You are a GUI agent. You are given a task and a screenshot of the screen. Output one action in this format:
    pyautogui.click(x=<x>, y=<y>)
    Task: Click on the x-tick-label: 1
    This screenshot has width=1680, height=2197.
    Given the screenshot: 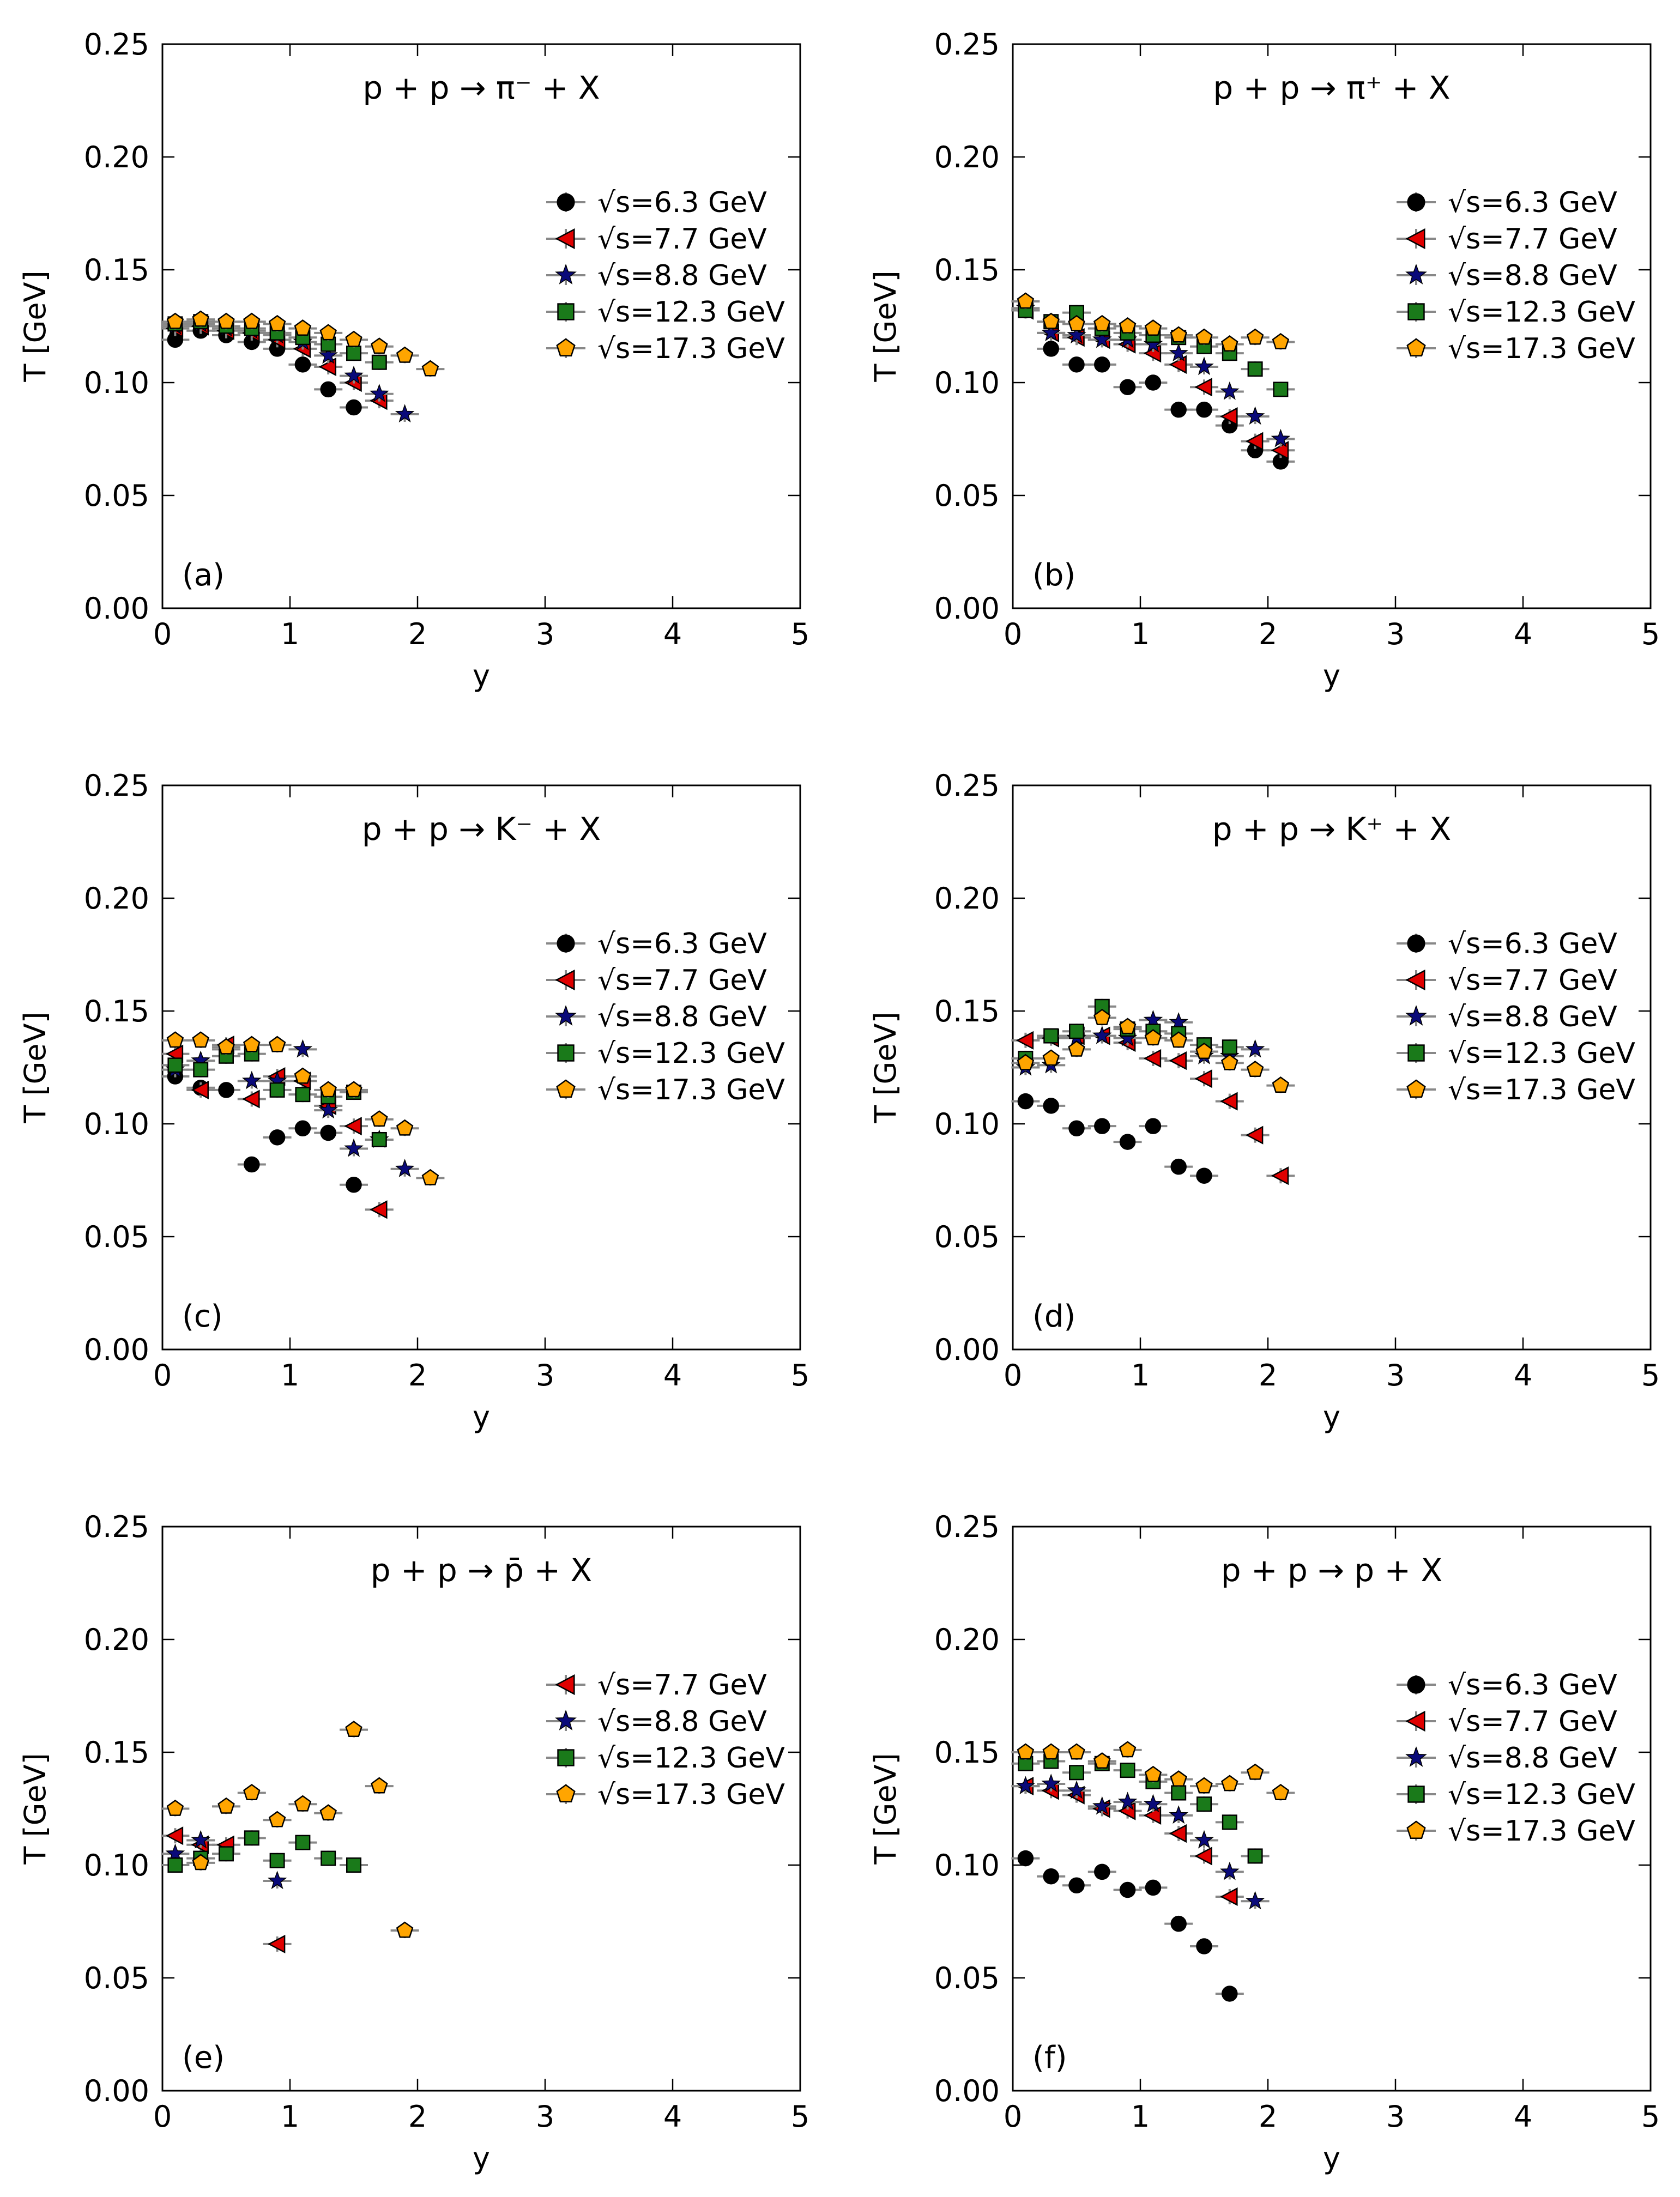 What is the action you would take?
    pyautogui.click(x=1140, y=1375)
    